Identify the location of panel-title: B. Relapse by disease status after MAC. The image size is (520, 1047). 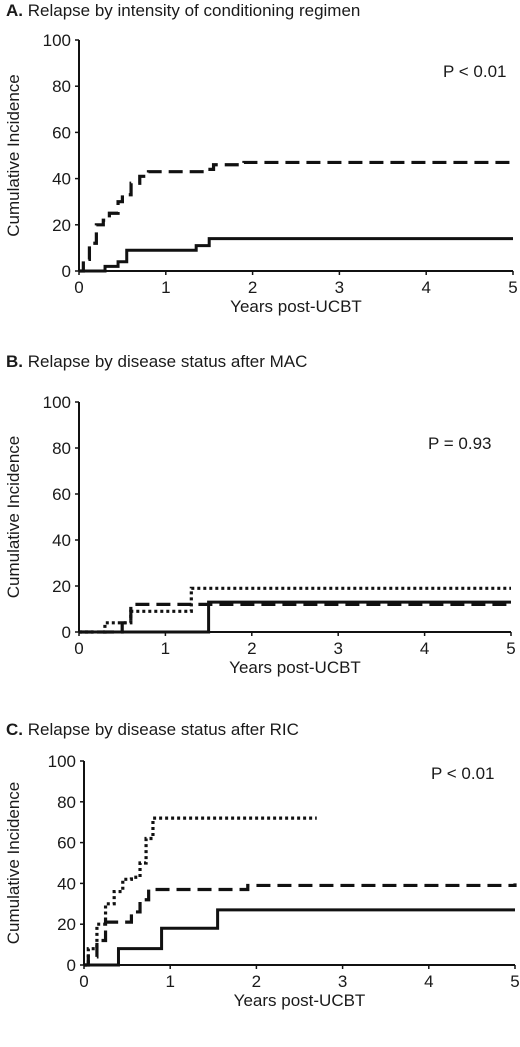
(156, 362).